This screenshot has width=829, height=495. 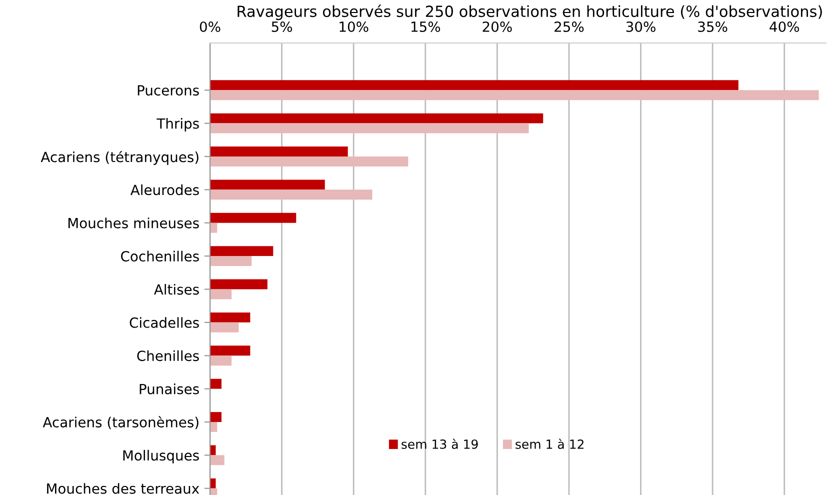 I want to click on y-tick-label: Acariens (tarsonèmes), so click(x=120, y=423).